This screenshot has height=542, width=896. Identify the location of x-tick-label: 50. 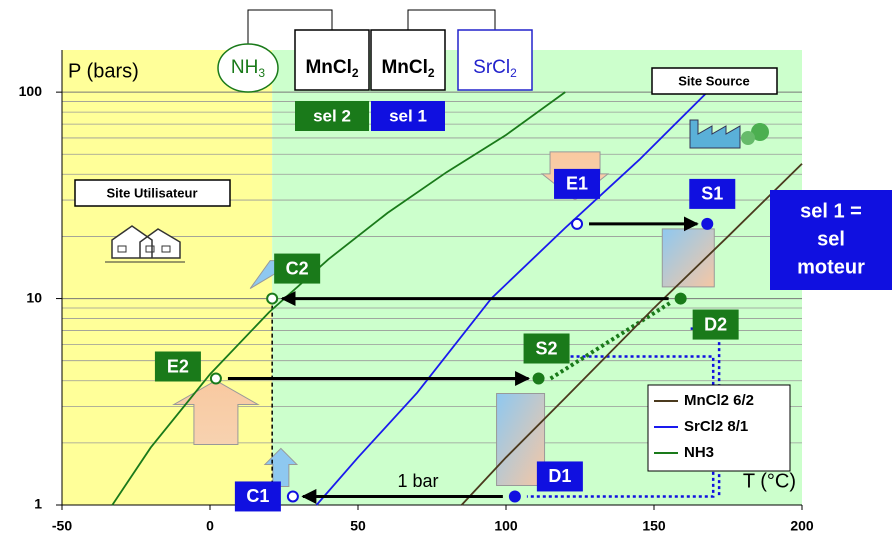
(358, 526).